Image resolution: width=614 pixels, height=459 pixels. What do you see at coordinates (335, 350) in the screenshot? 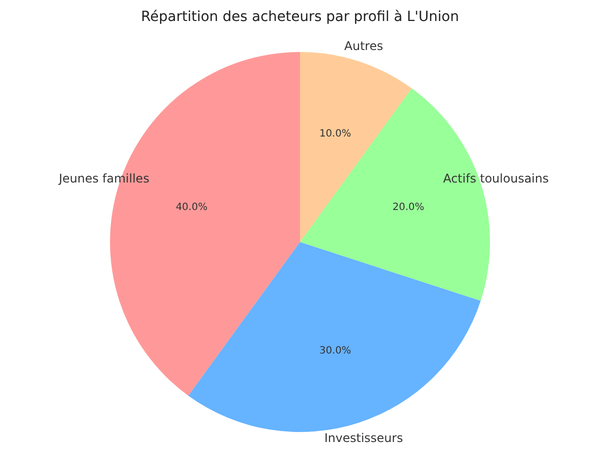
I see `data-label: 30.0%` at bounding box center [335, 350].